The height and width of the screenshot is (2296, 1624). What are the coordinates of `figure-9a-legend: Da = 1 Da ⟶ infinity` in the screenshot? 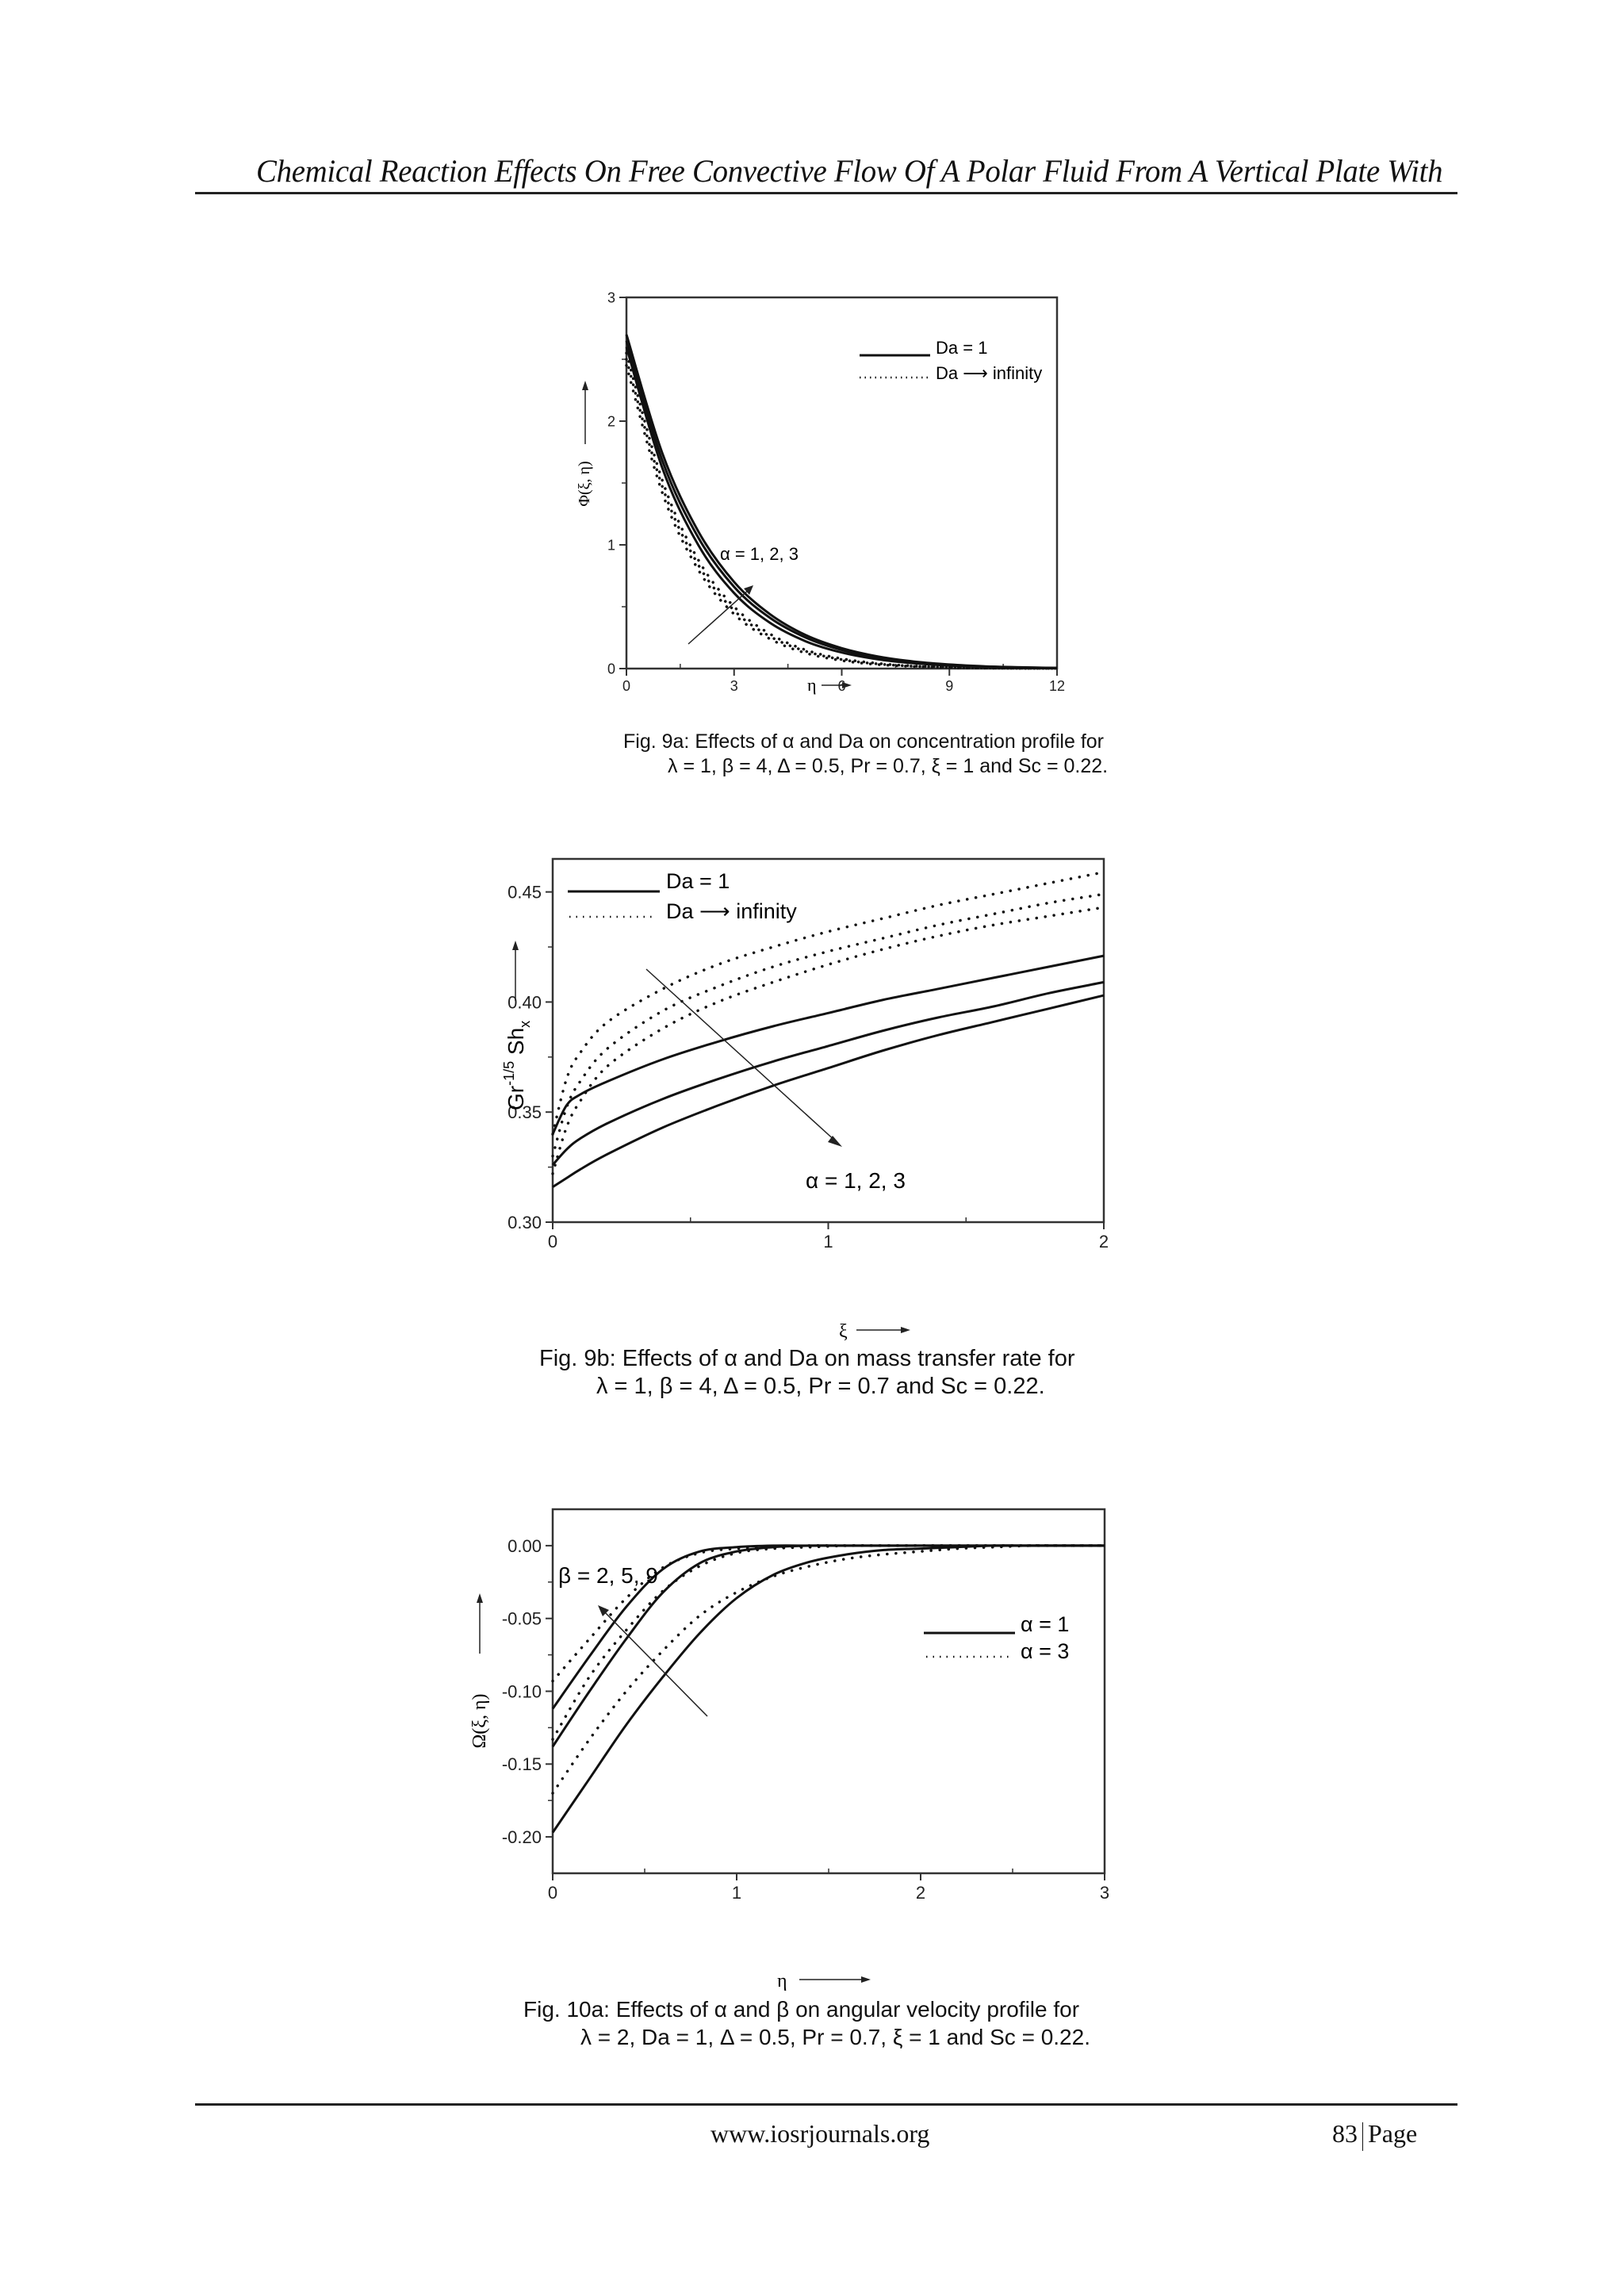 It's located at (951, 360).